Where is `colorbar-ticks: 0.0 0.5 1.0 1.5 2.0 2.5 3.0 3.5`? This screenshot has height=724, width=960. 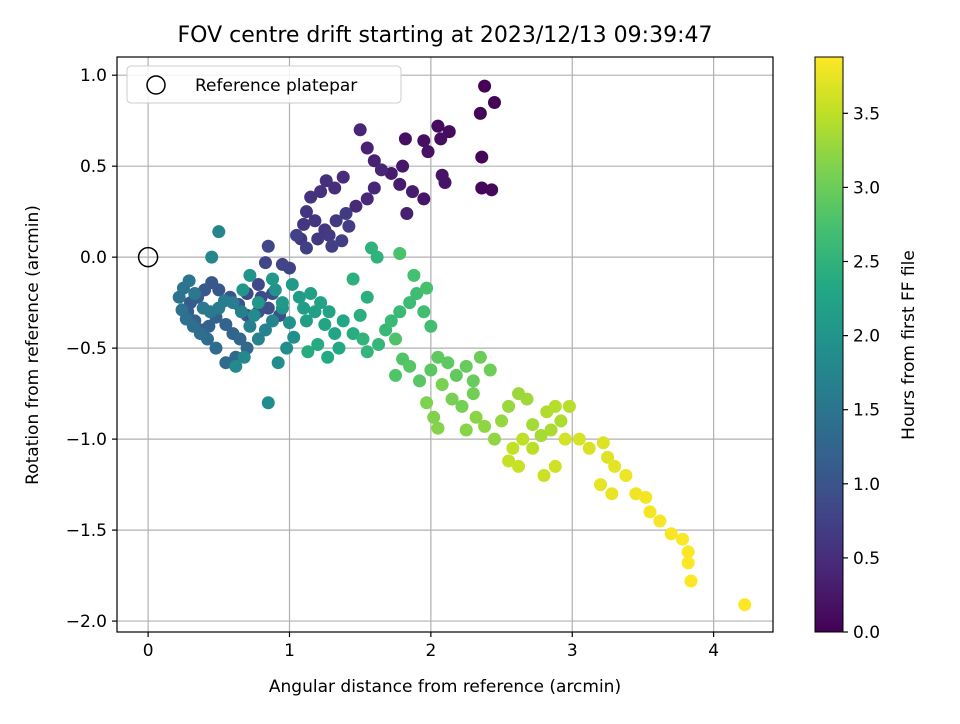 colorbar-ticks: 0.0 0.5 1.0 1.5 2.0 2.5 3.0 3.5 is located at coordinates (861, 373).